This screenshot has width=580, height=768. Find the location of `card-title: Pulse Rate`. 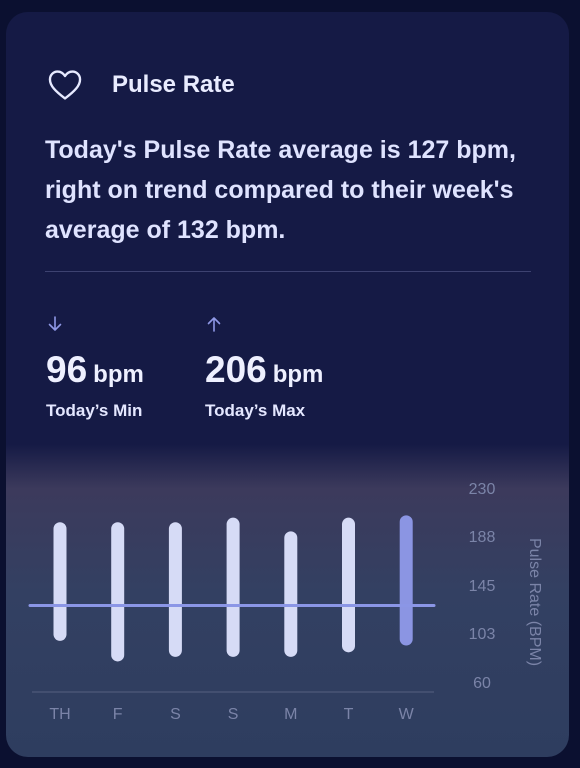

card-title: Pulse Rate is located at coordinates (173, 84).